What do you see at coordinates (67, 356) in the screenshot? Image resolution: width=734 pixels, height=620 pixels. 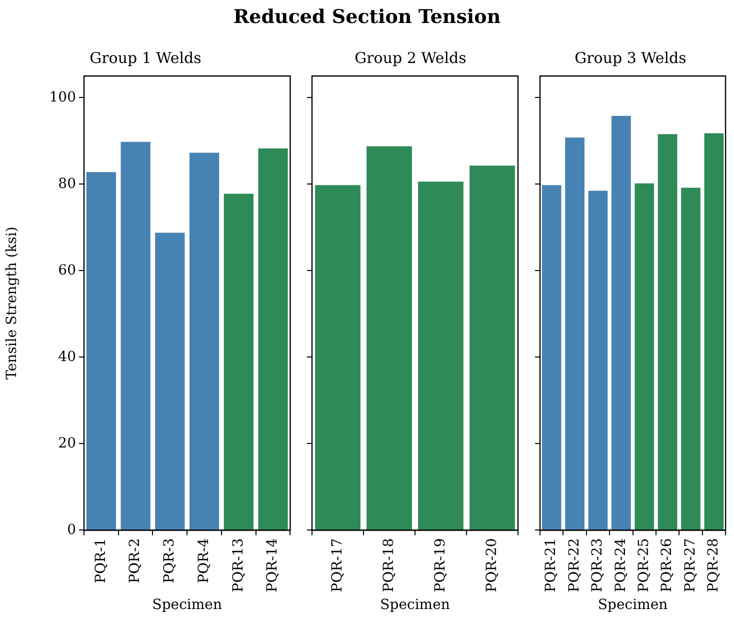 I see `y-tick-label: 40` at bounding box center [67, 356].